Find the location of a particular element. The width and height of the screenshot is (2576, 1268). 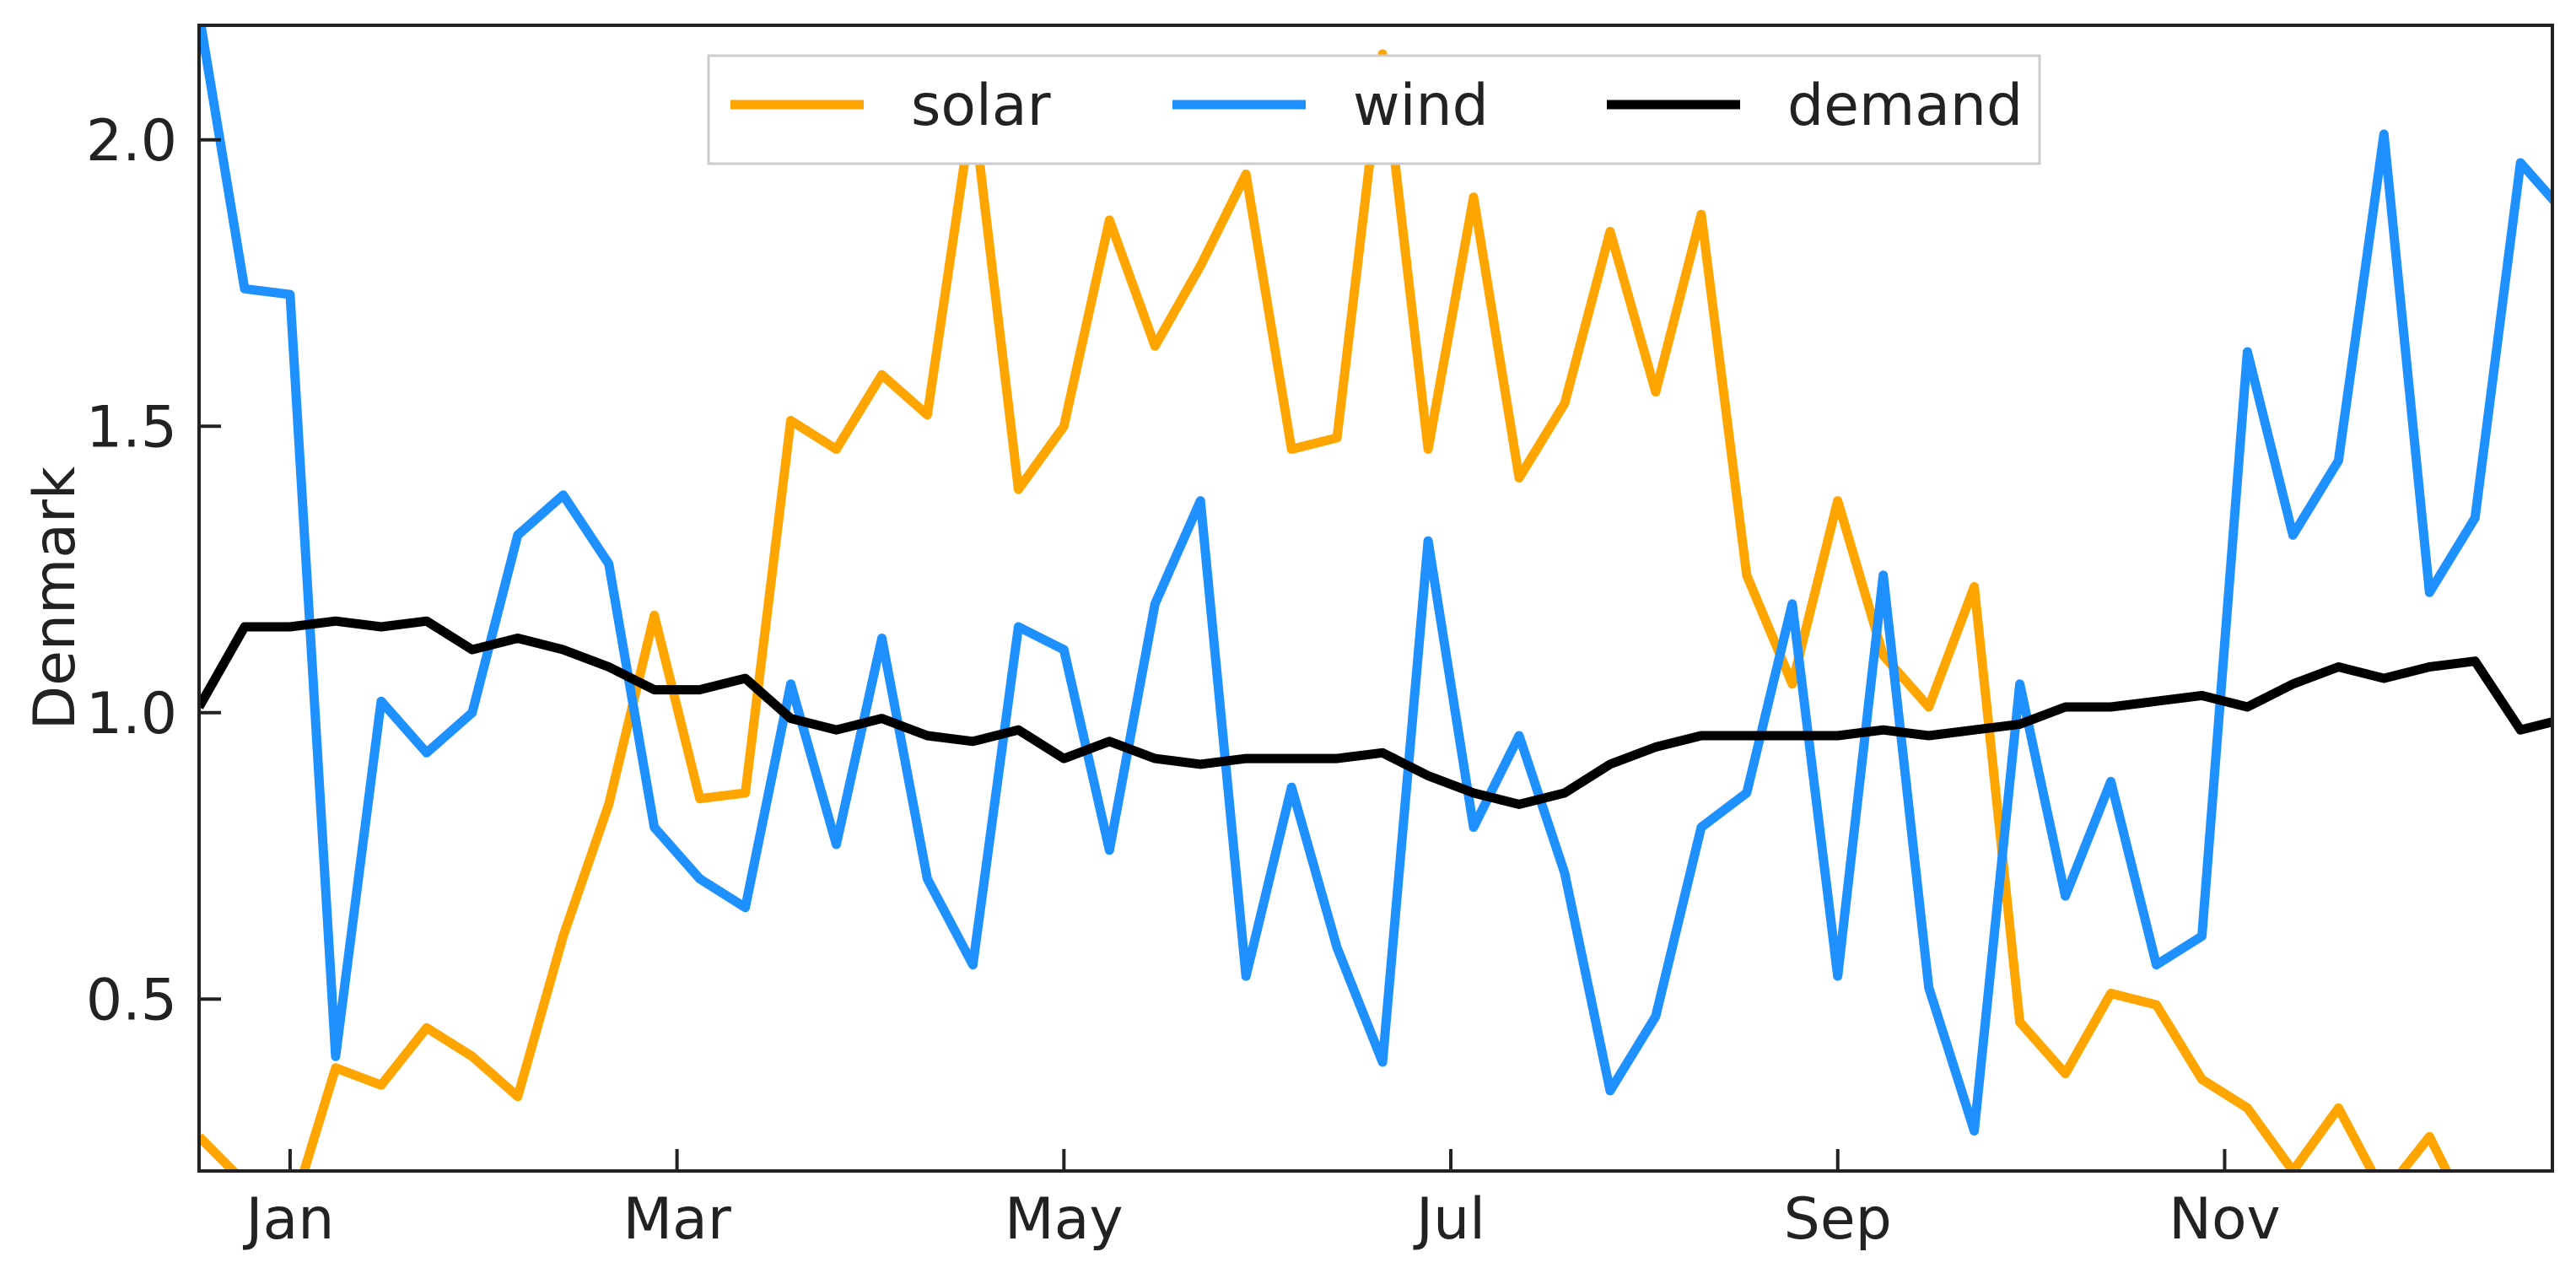

legend-box is located at coordinates (1374, 109).